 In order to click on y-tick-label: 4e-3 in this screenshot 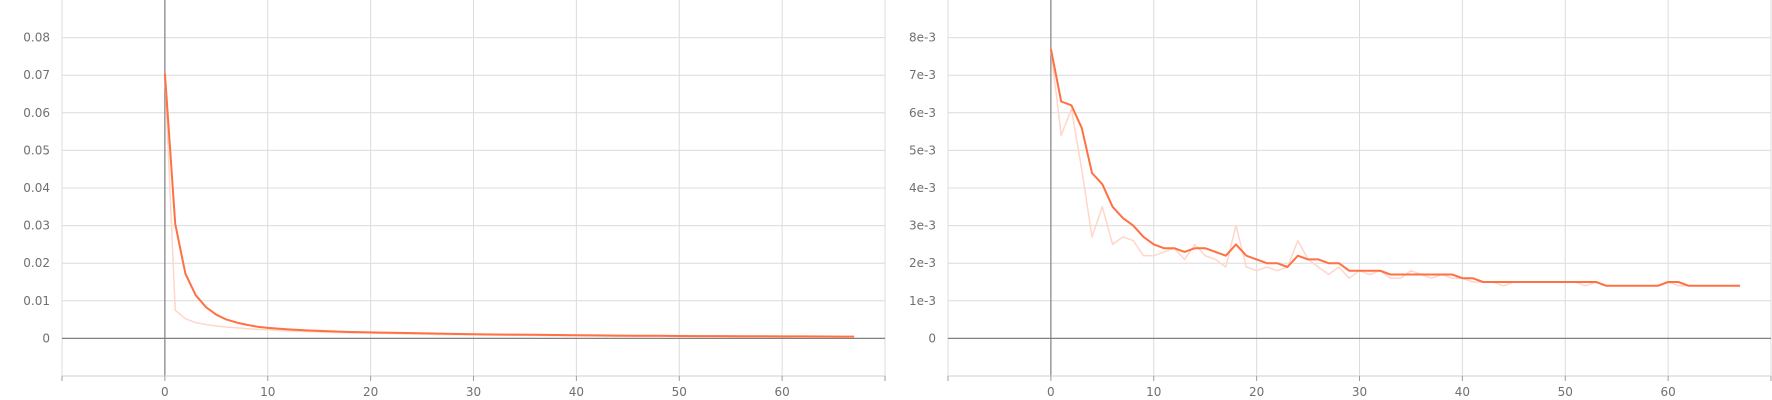, I will do `click(922, 188)`.